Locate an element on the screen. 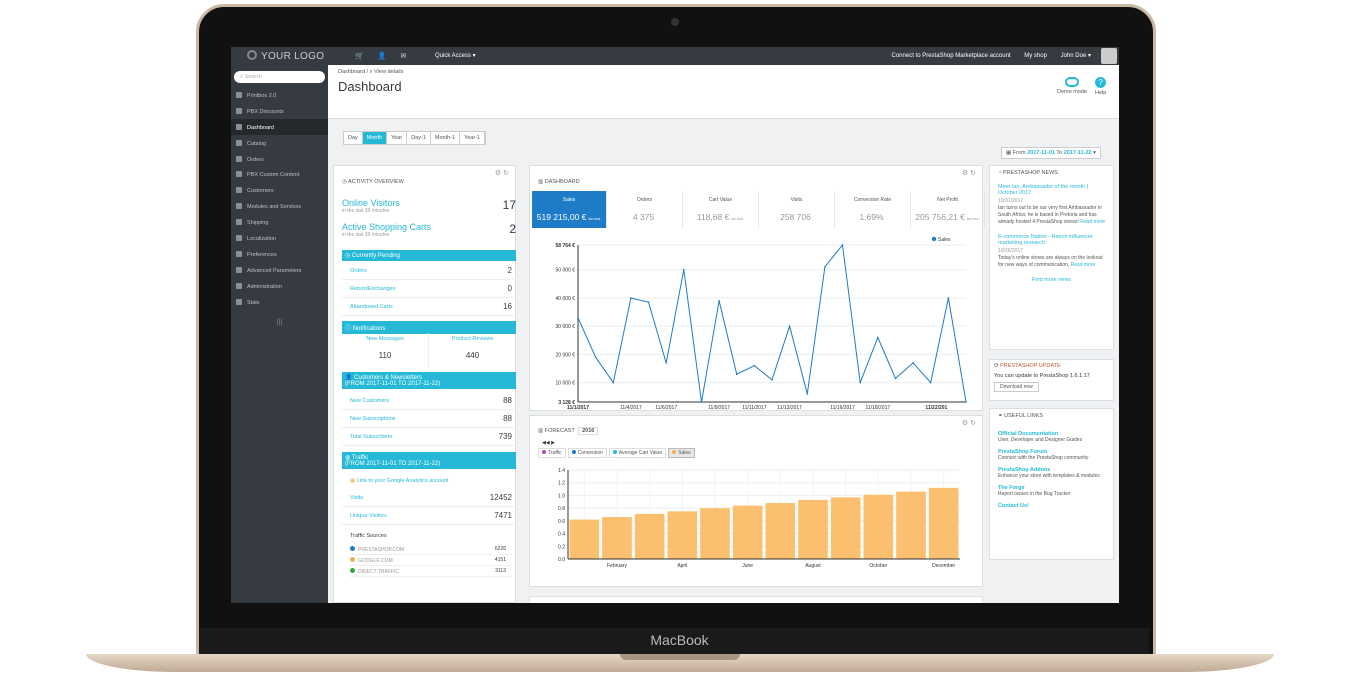 Image resolution: width=1359 pixels, height=680 pixels. new-messages: New Messages 110 is located at coordinates (385, 351).